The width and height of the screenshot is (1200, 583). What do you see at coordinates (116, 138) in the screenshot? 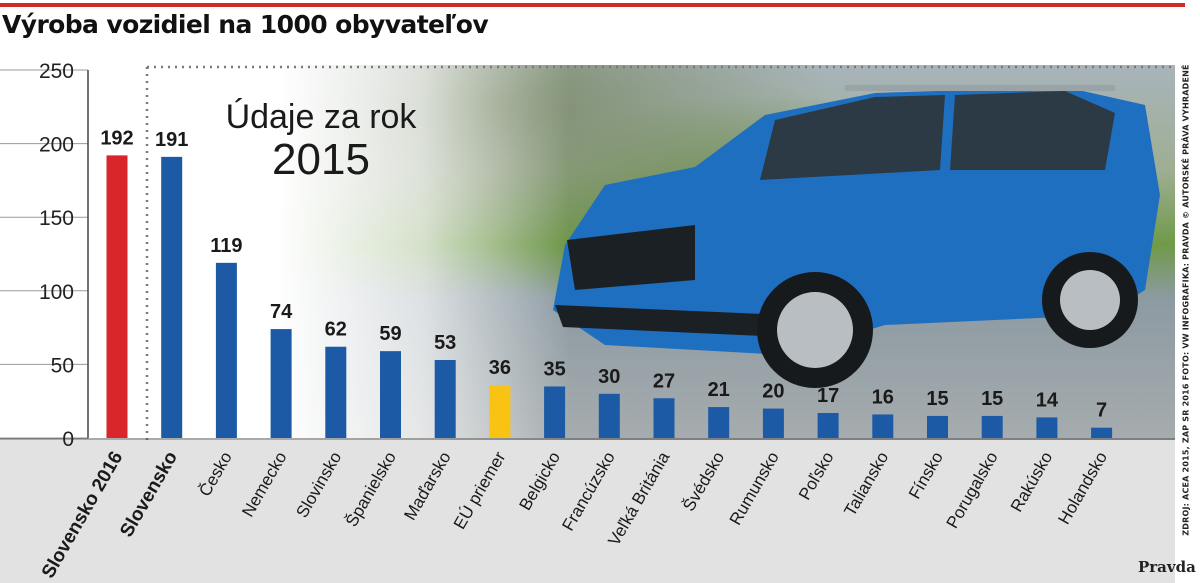
I see `value-label: 192` at bounding box center [116, 138].